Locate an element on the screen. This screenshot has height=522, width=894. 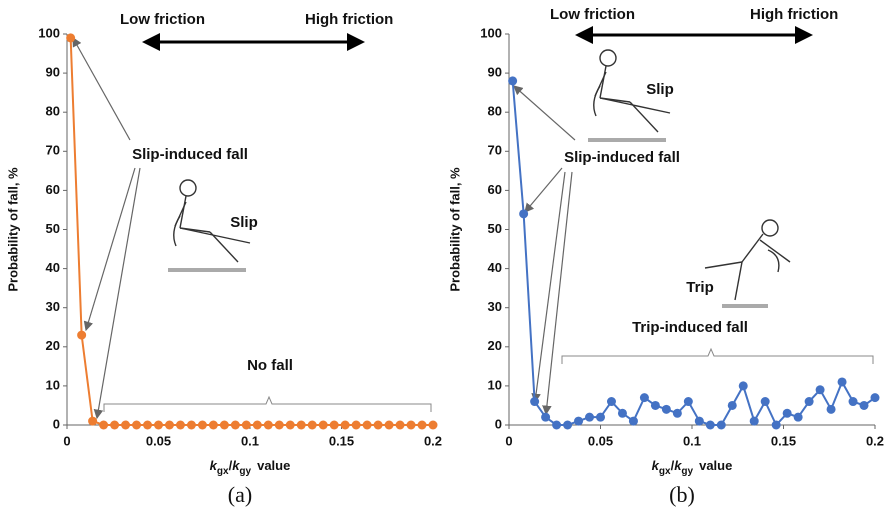
trip-figure is located at coordinates (747, 263).